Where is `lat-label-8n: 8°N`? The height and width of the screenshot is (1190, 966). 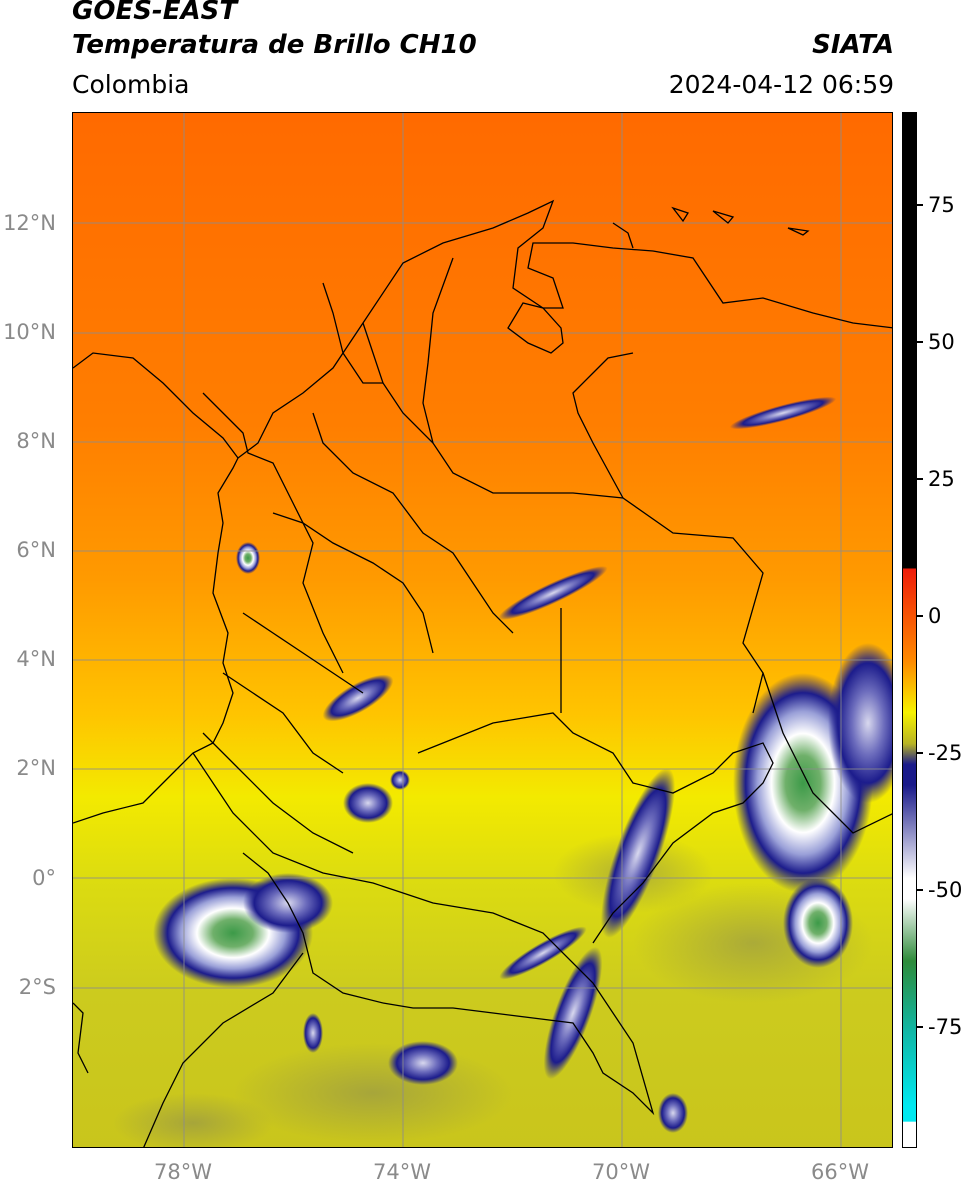 lat-label-8n: 8°N is located at coordinates (36, 441).